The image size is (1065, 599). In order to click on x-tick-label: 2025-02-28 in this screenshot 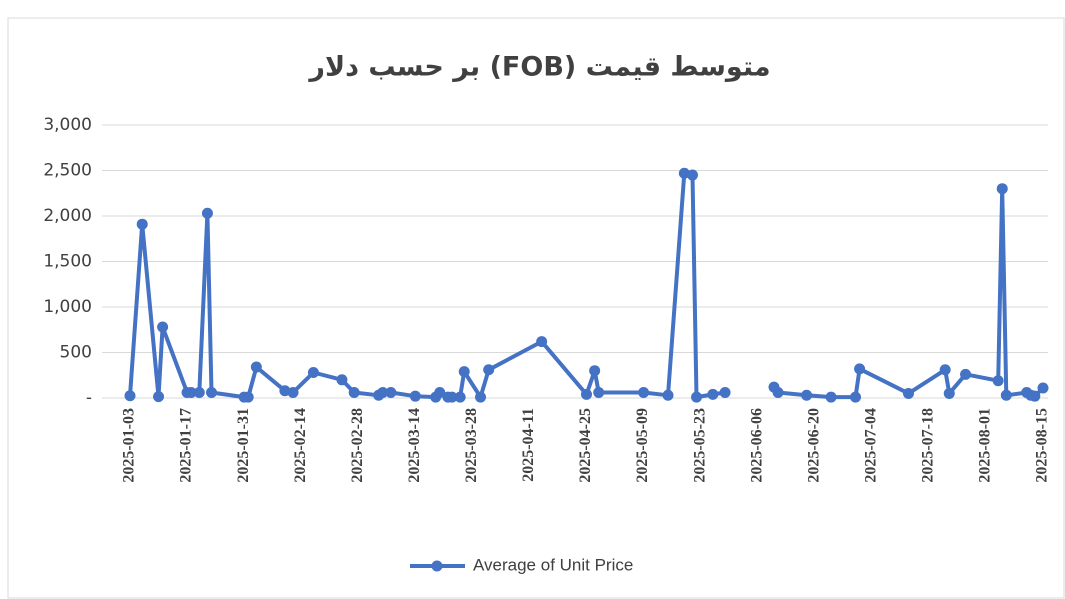, I will do `click(357, 445)`.